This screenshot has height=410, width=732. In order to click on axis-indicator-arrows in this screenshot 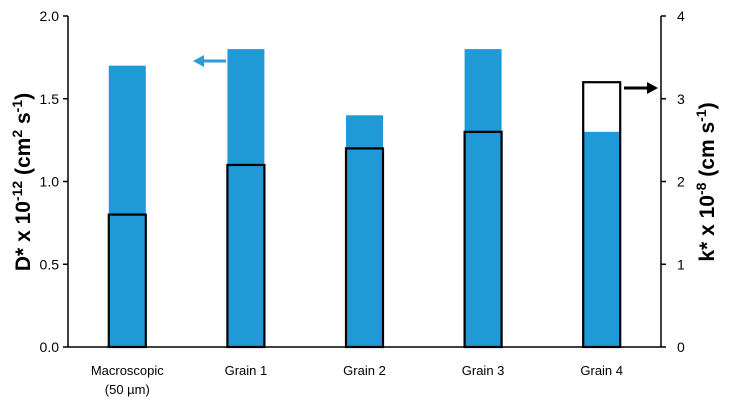, I will do `click(425, 74)`.